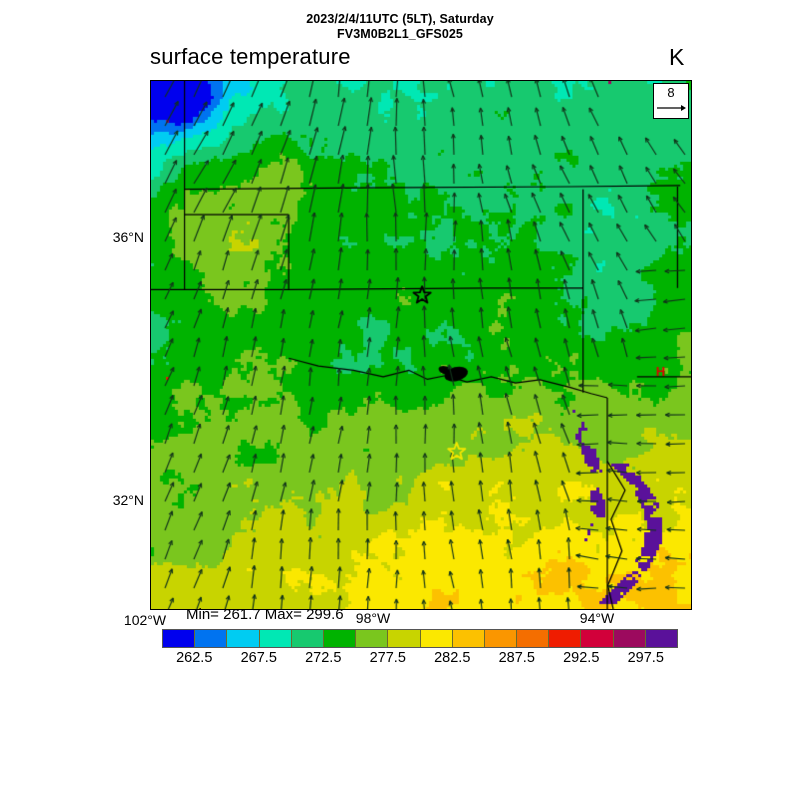  Describe the element at coordinates (400, 19) in the screenshot. I see `forecast-datetime: 2023/2/4/11UTC (5LT), Saturday` at that location.